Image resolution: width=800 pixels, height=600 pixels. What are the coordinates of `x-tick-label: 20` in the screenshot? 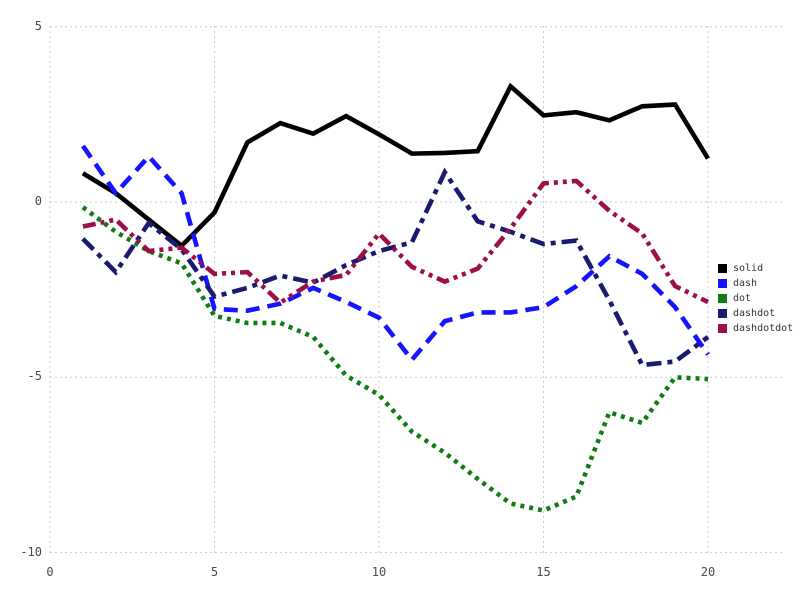 It's located at (708, 572).